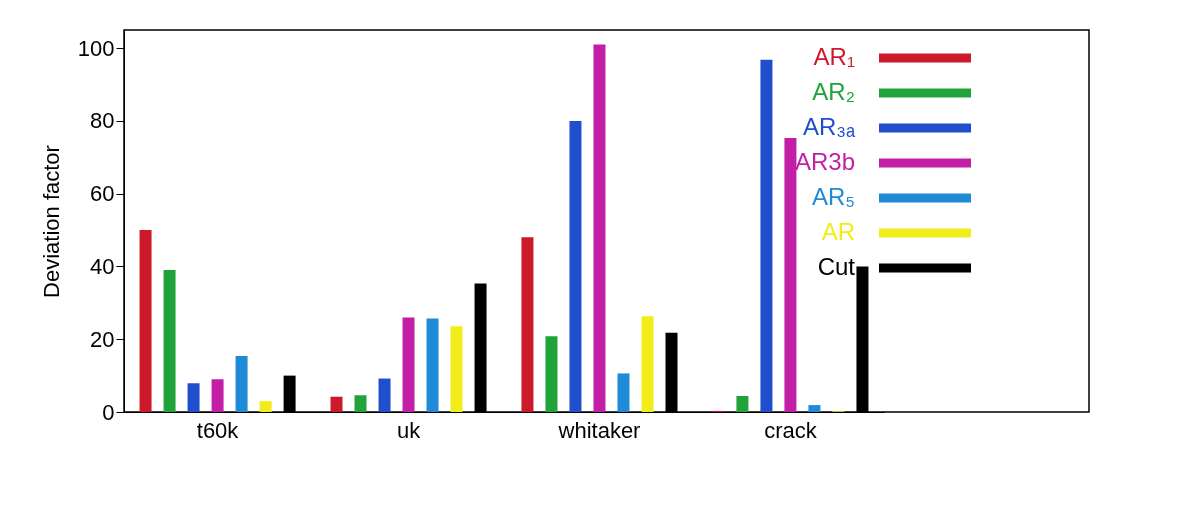 Image resolution: width=1183 pixels, height=518 pixels. Describe the element at coordinates (824, 161) in the screenshot. I see `legend-label: AR3b` at that location.